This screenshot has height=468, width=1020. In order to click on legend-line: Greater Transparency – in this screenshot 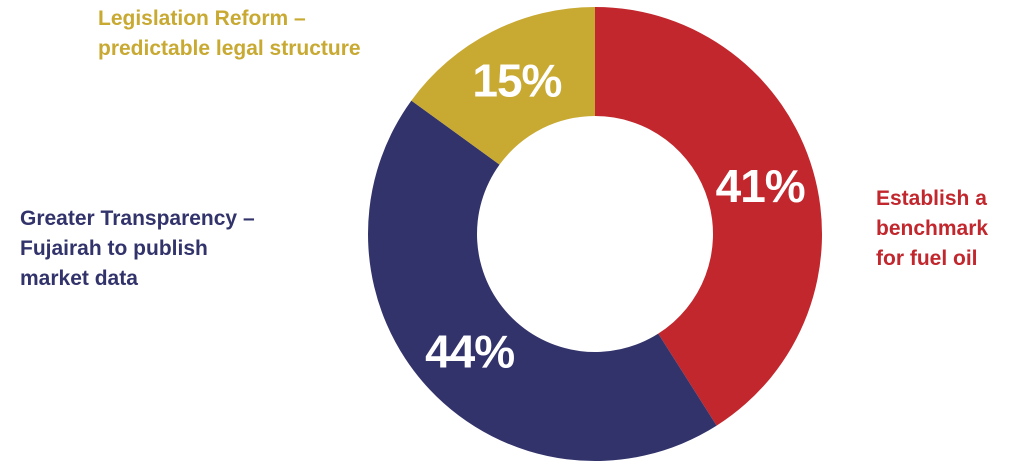, I will do `click(137, 218)`.